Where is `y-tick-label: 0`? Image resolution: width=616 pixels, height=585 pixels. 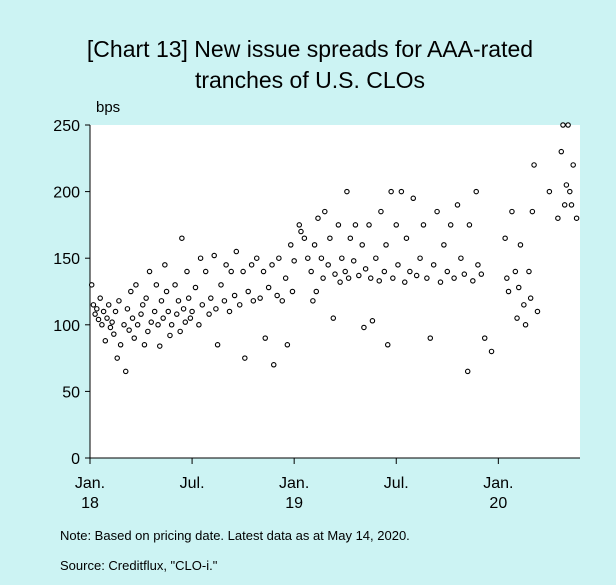
y-tick-label: 0 is located at coordinates (75, 459).